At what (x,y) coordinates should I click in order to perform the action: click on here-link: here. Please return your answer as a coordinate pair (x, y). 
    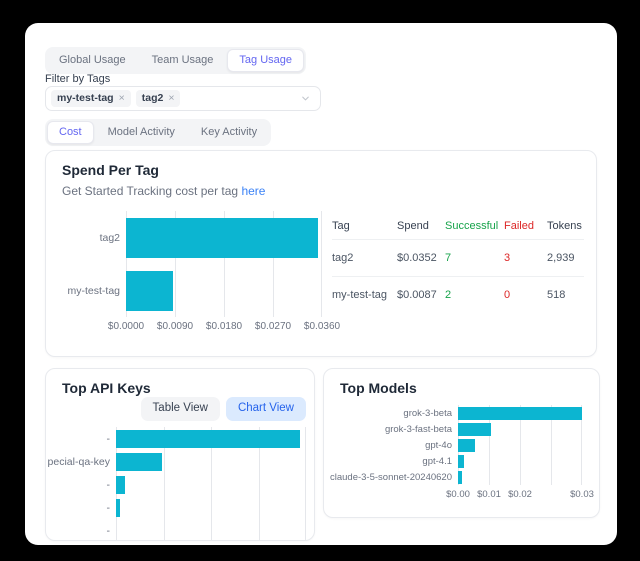
    Looking at the image, I should click on (253, 191).